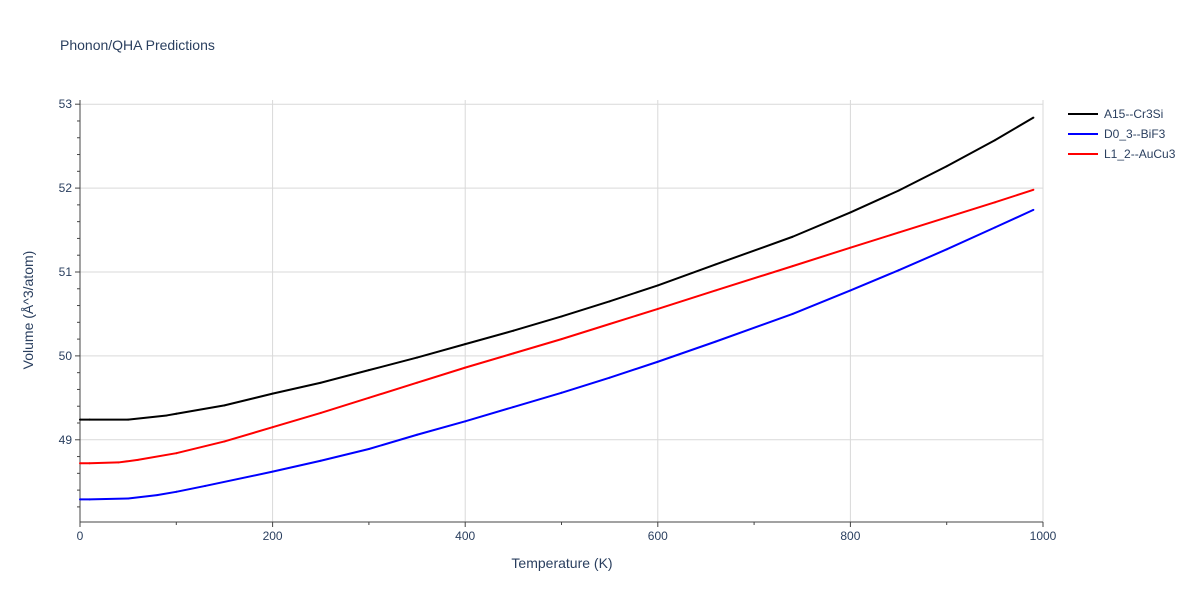 This screenshot has width=1200, height=600. Describe the element at coordinates (66, 440) in the screenshot. I see `y-tick-label: 49` at that location.